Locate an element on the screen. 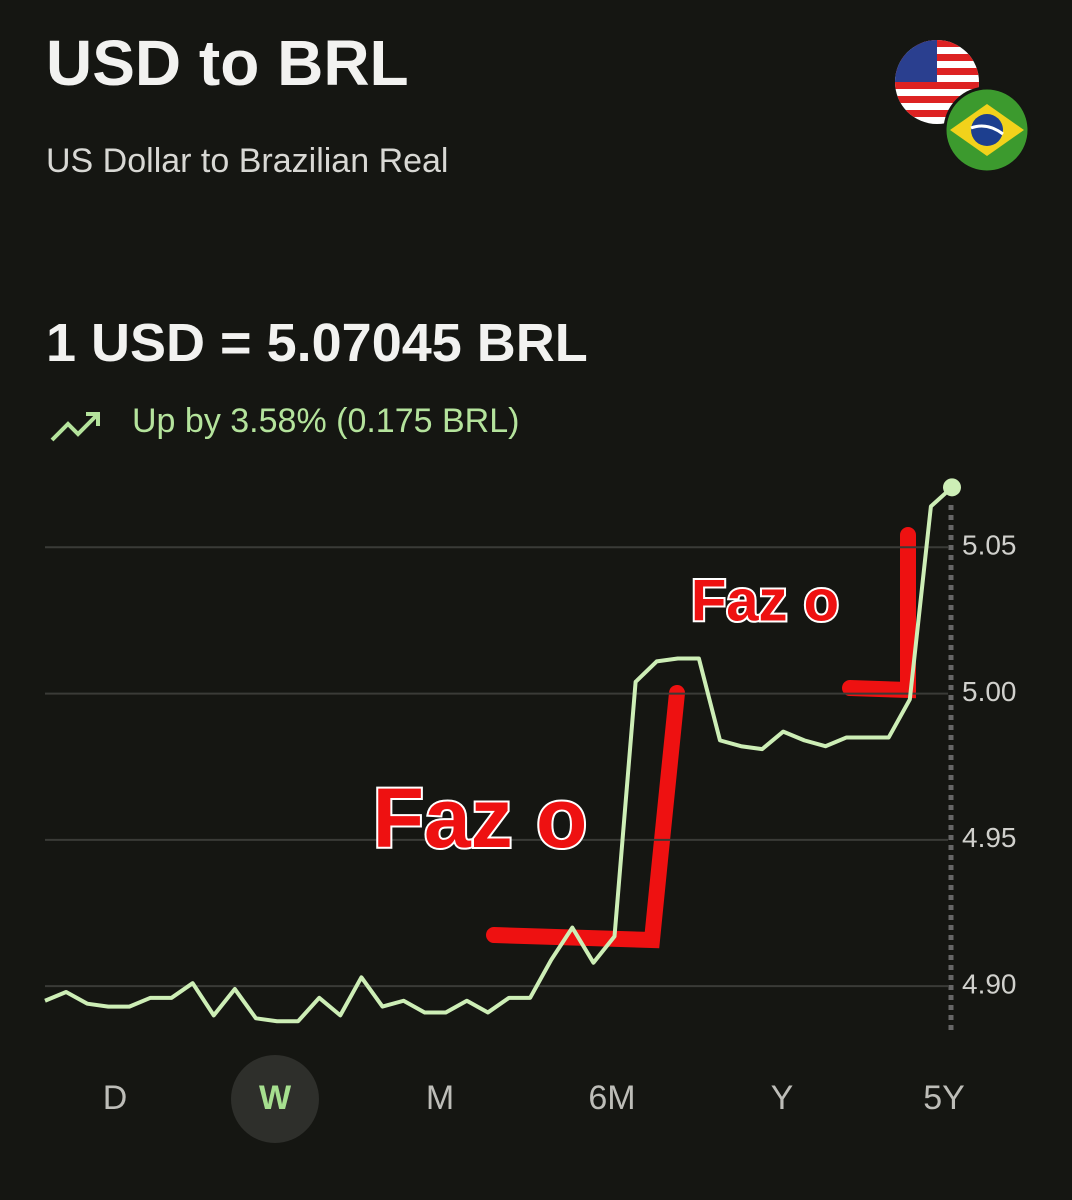 The height and width of the screenshot is (1200, 1072). scribbles is located at coordinates (701, 738).